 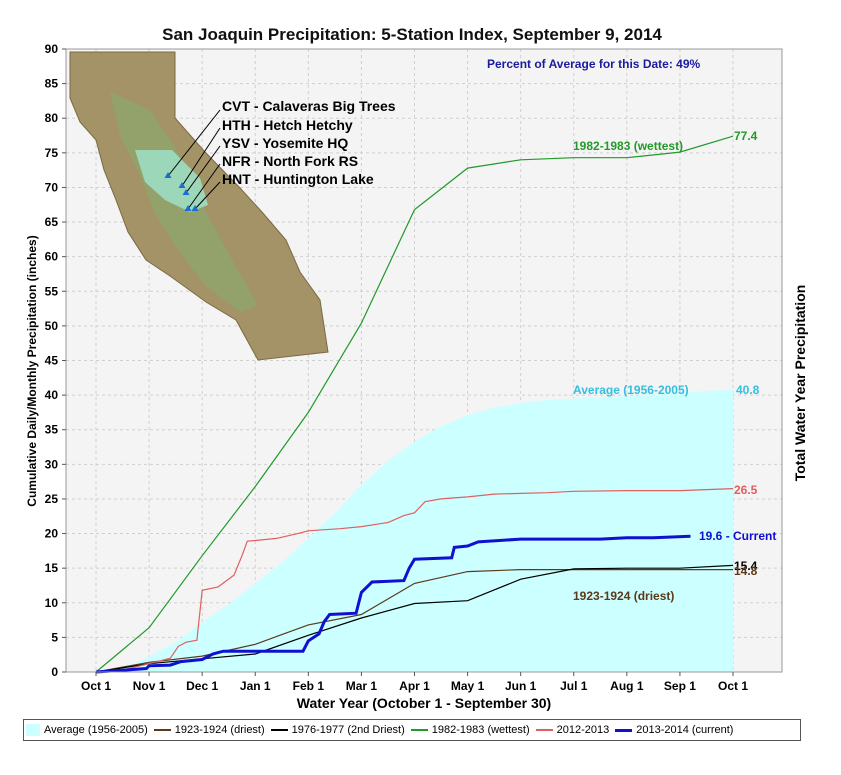 I want to click on y-tick-label: 65, so click(x=52, y=222).